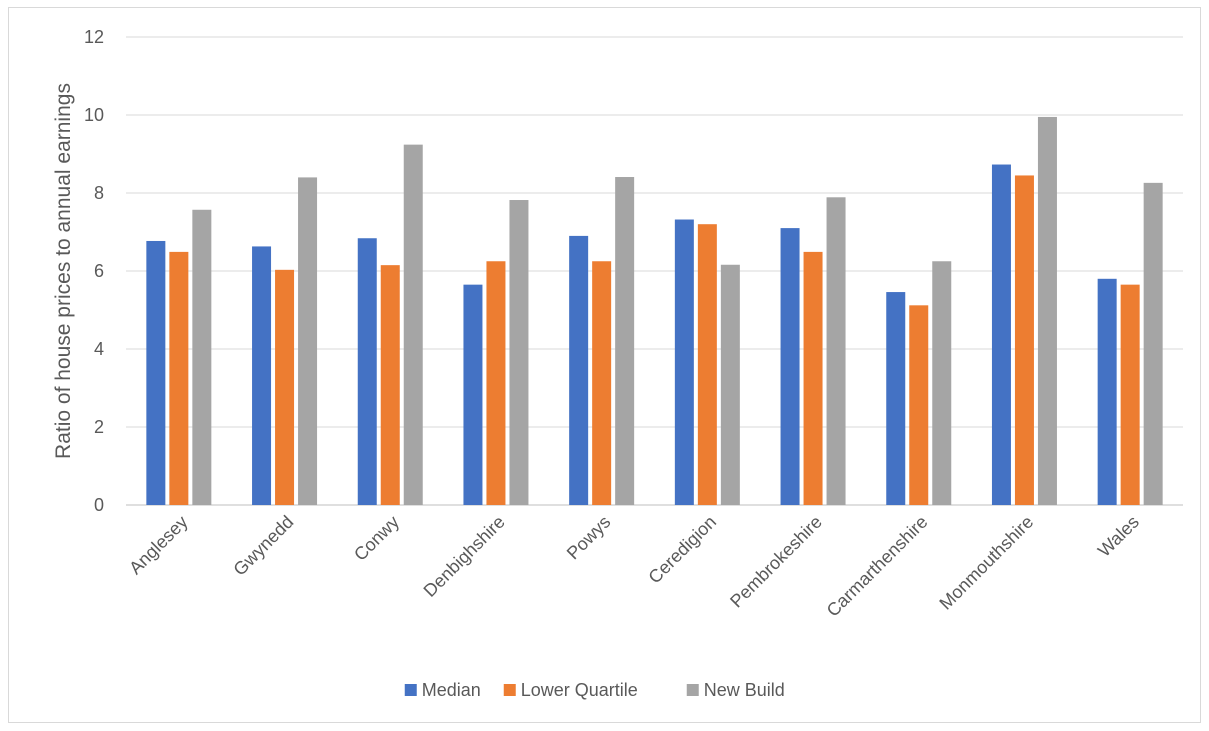  I want to click on category-label: Pembrokeshire, so click(776, 562).